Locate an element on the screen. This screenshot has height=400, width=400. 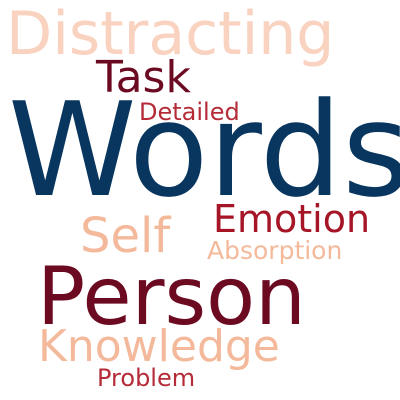
word-absorption: Absorption is located at coordinates (275, 250).